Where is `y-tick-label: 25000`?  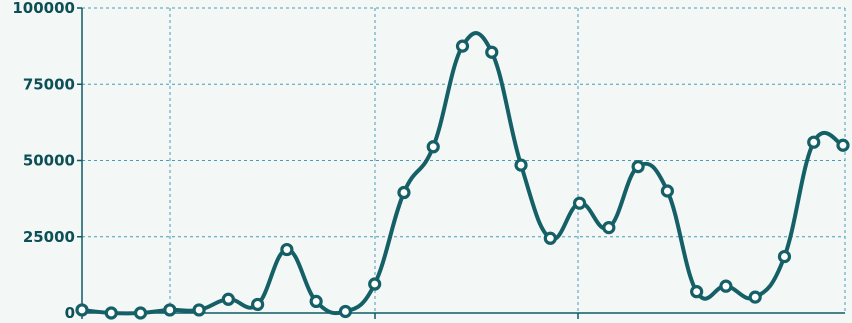 y-tick-label: 25000 is located at coordinates (49, 237).